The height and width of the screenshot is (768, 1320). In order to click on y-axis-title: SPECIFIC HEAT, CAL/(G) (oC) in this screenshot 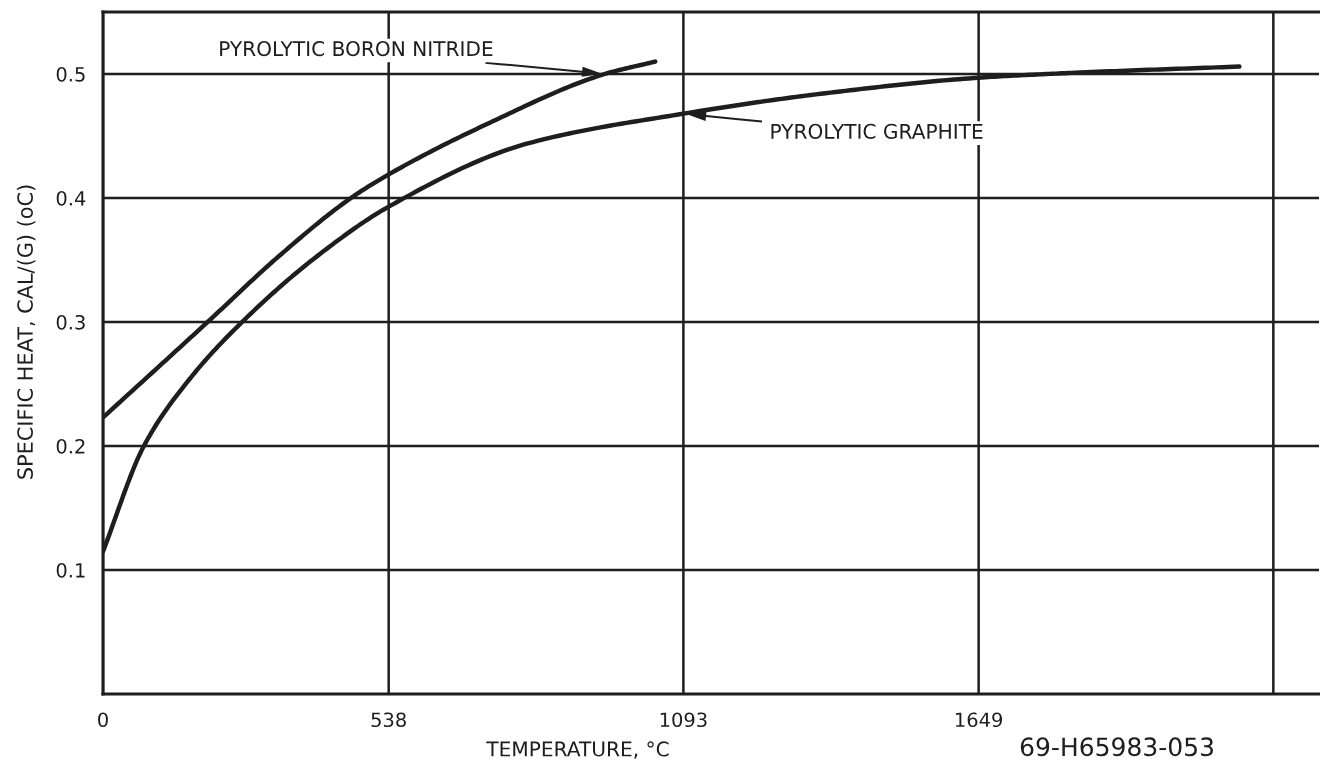, I will do `click(26, 332)`.